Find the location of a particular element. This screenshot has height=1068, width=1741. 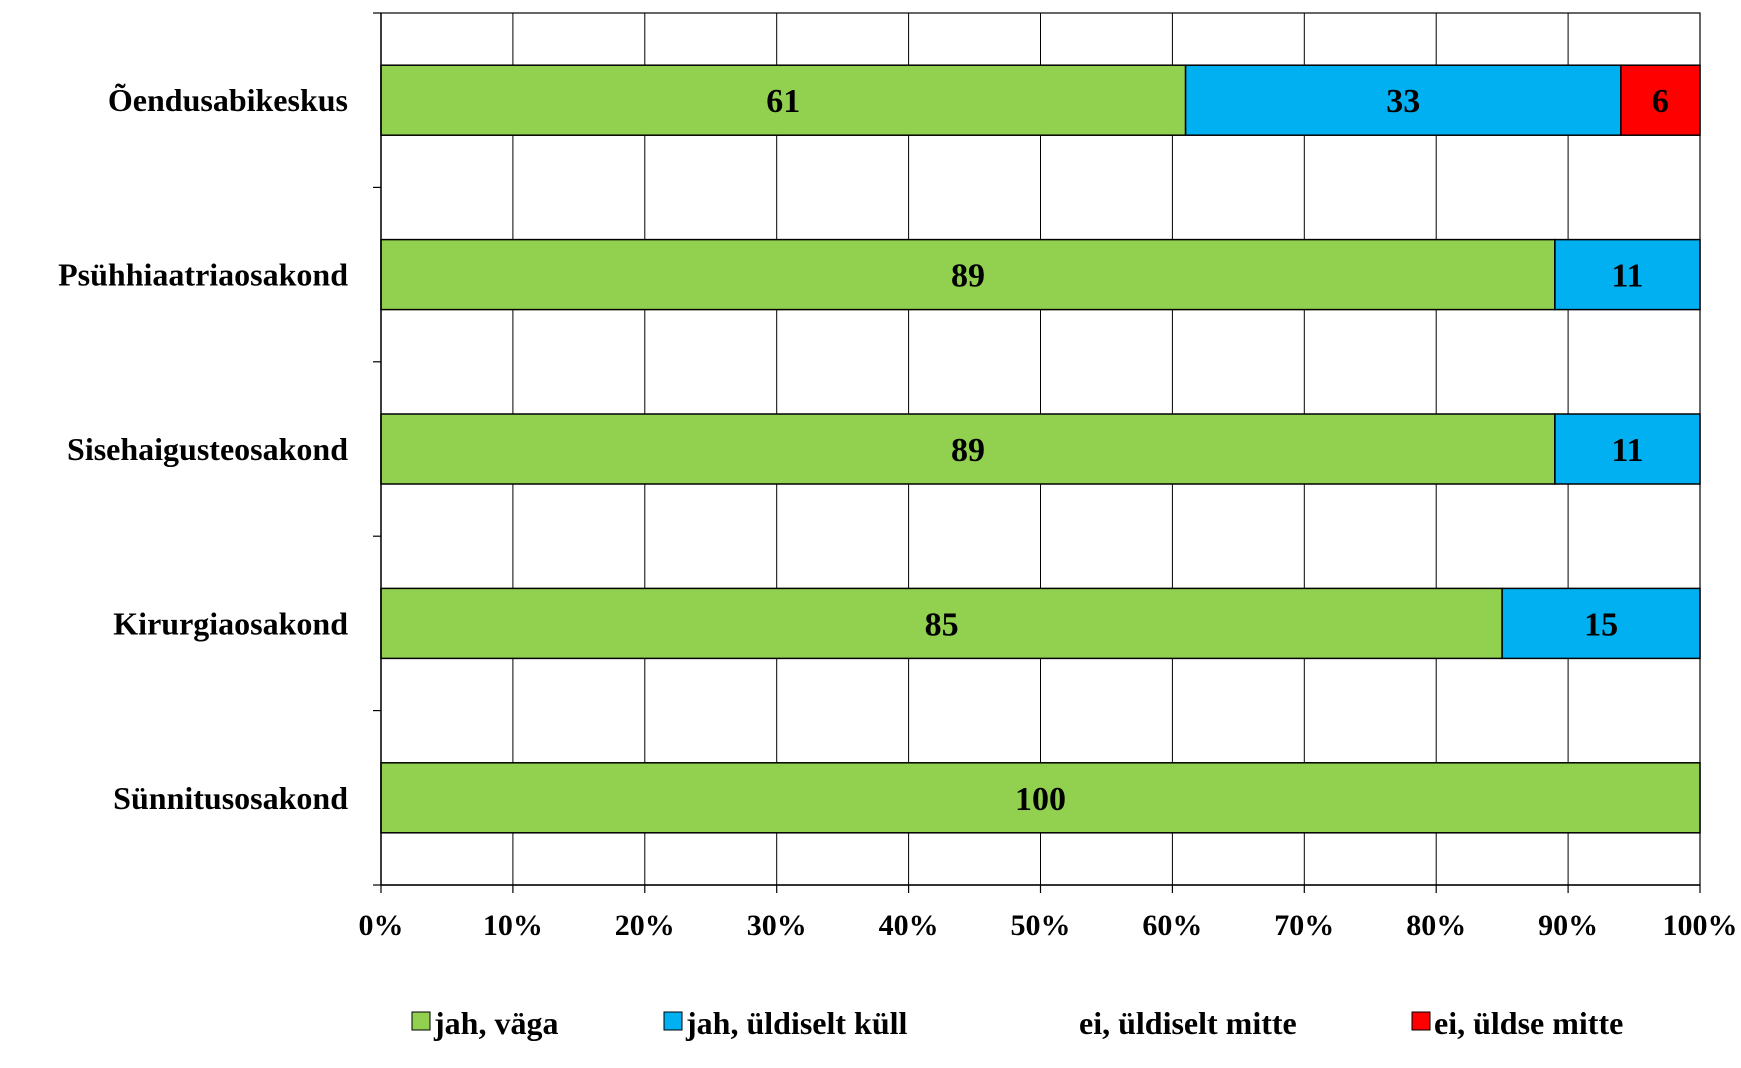

x-tick-label: 20% is located at coordinates (645, 925).